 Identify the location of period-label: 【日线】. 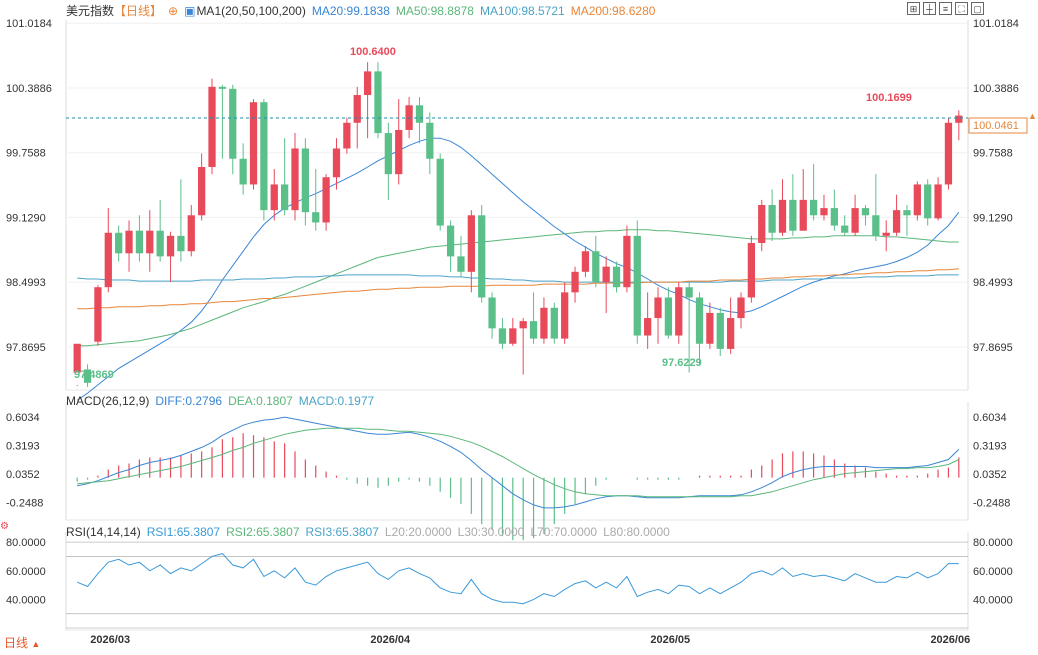
(138, 11).